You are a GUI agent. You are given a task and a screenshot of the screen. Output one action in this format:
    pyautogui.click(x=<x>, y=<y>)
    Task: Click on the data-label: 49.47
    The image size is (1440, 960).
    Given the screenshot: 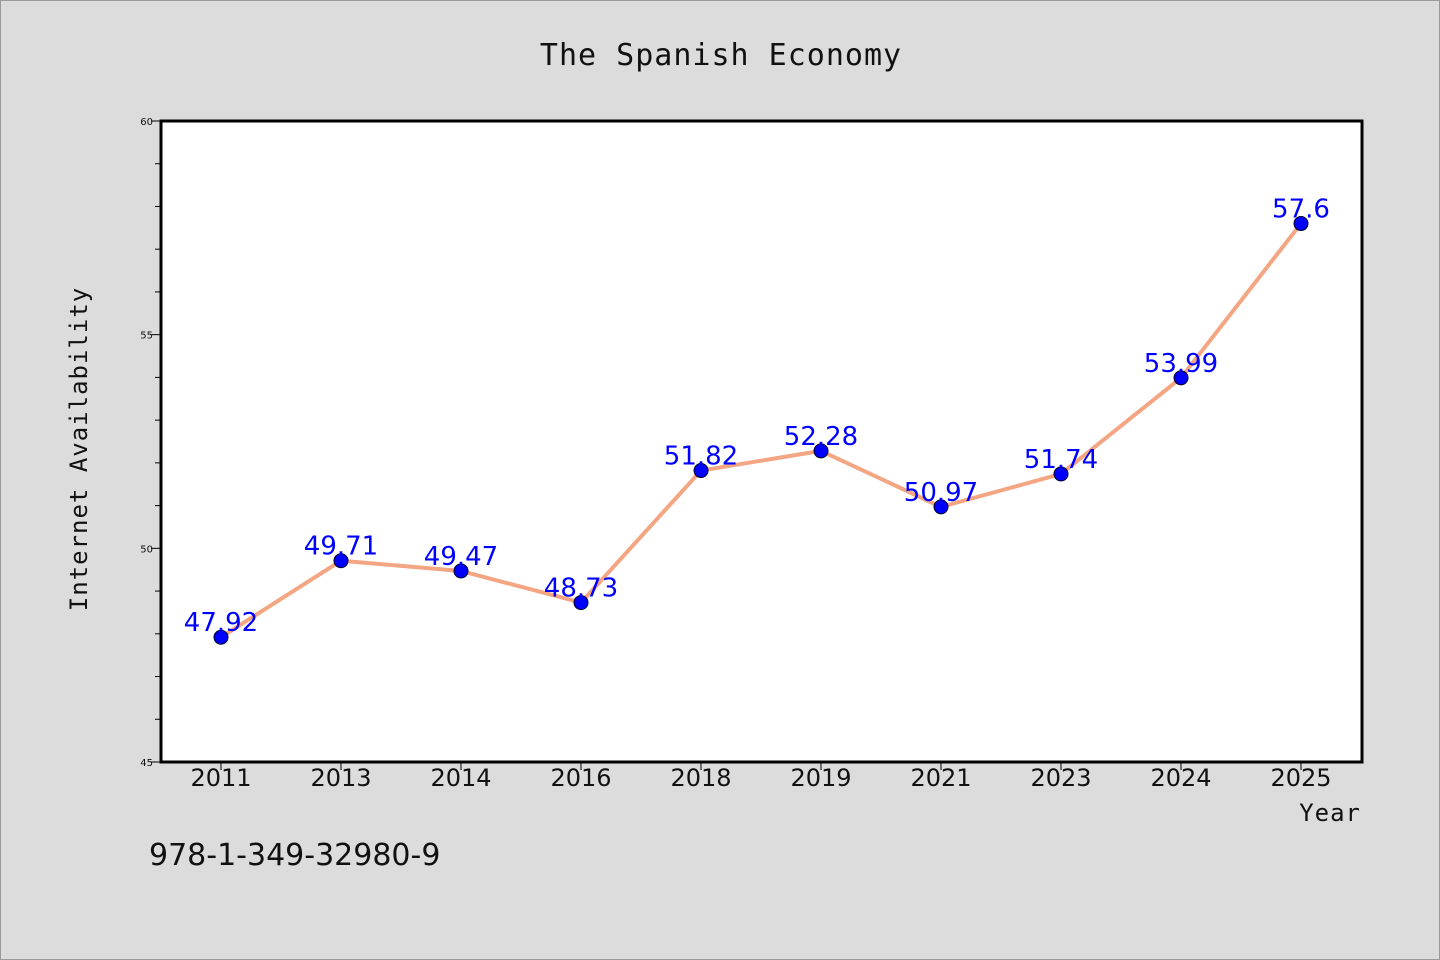 What is the action you would take?
    pyautogui.click(x=461, y=557)
    